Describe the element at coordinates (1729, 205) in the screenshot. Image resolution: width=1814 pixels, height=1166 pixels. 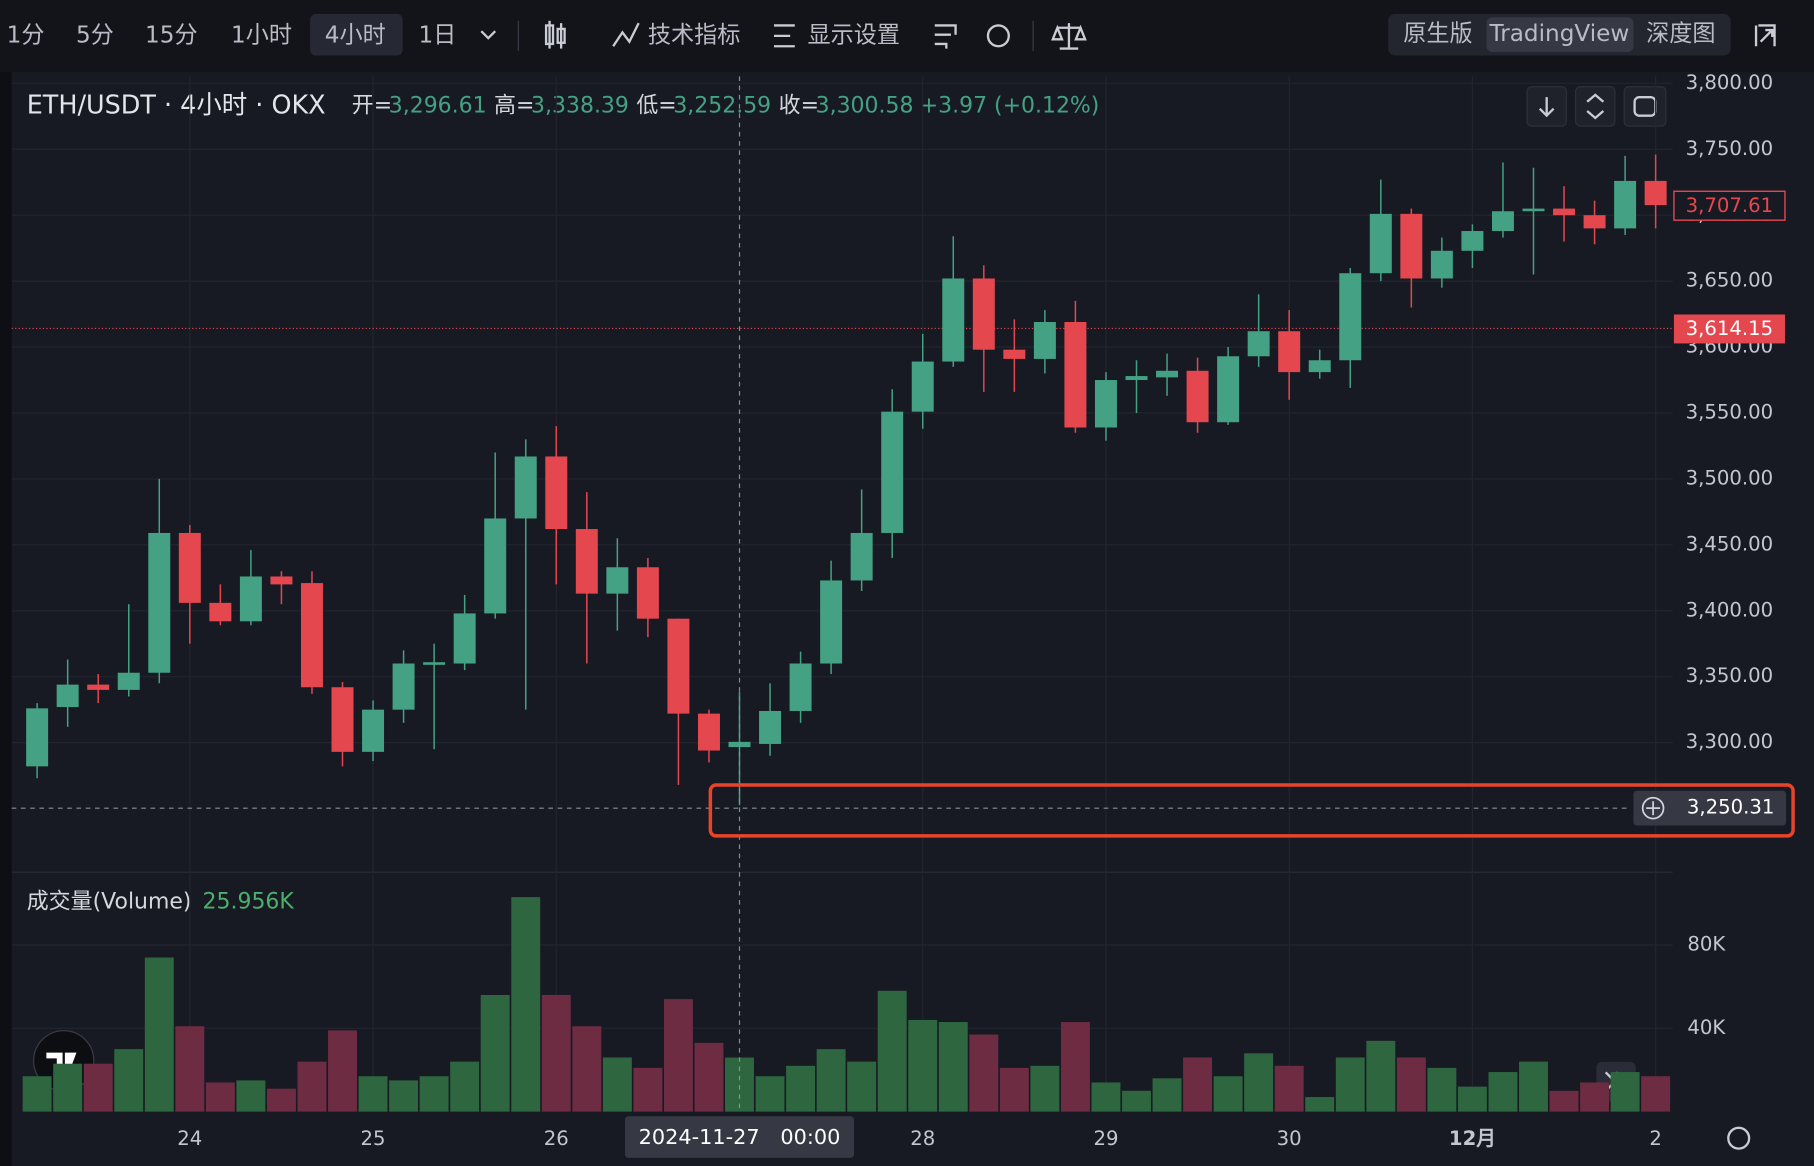
I see `last-price-tag` at that location.